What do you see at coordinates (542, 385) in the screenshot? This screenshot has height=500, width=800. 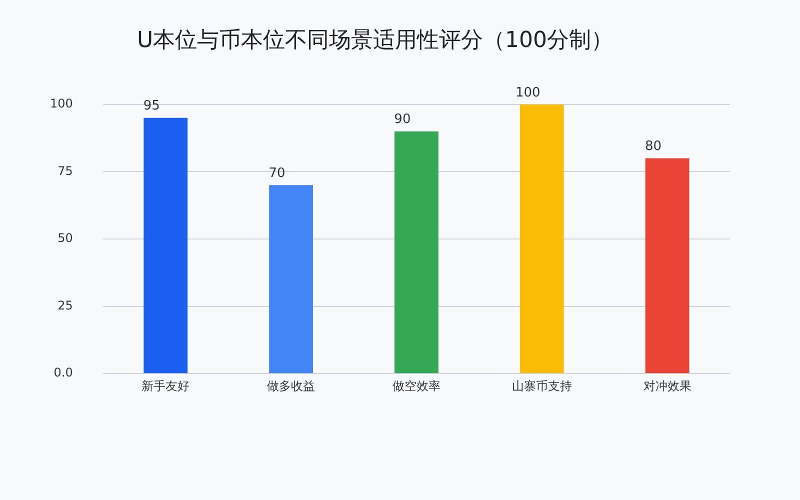 I see `x-tick-label: 山寨币支持` at bounding box center [542, 385].